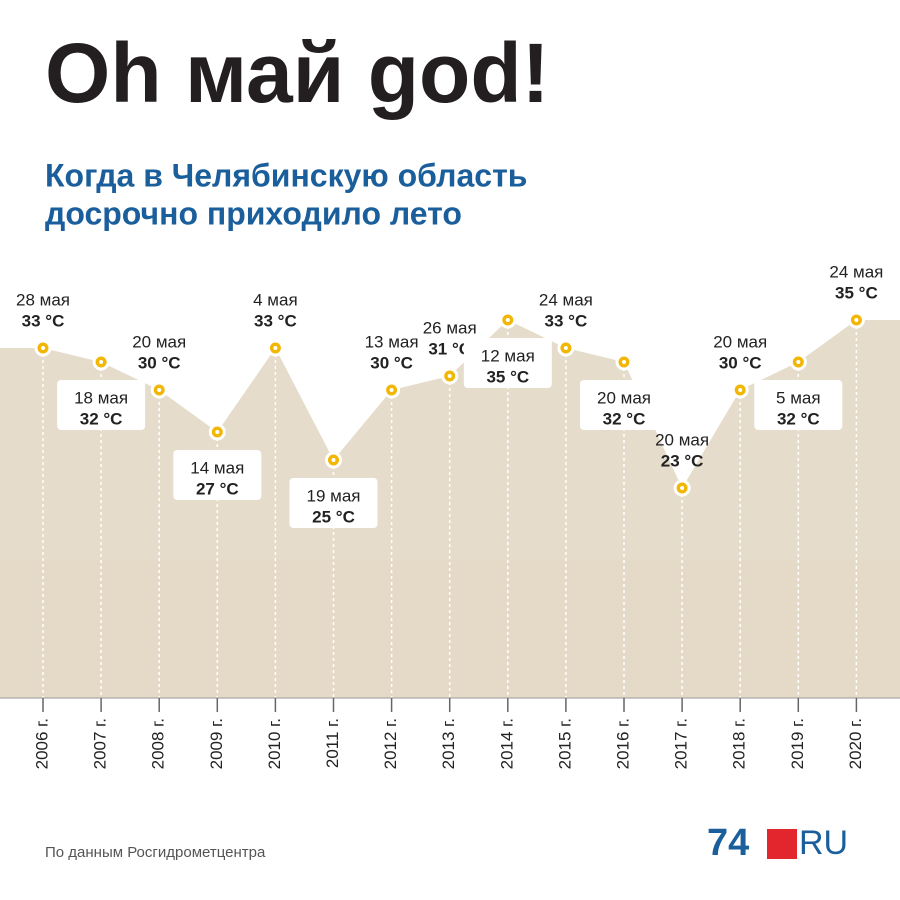 This screenshot has width=900, height=900. I want to click on x-tick-label: 2009 г., so click(216, 743).